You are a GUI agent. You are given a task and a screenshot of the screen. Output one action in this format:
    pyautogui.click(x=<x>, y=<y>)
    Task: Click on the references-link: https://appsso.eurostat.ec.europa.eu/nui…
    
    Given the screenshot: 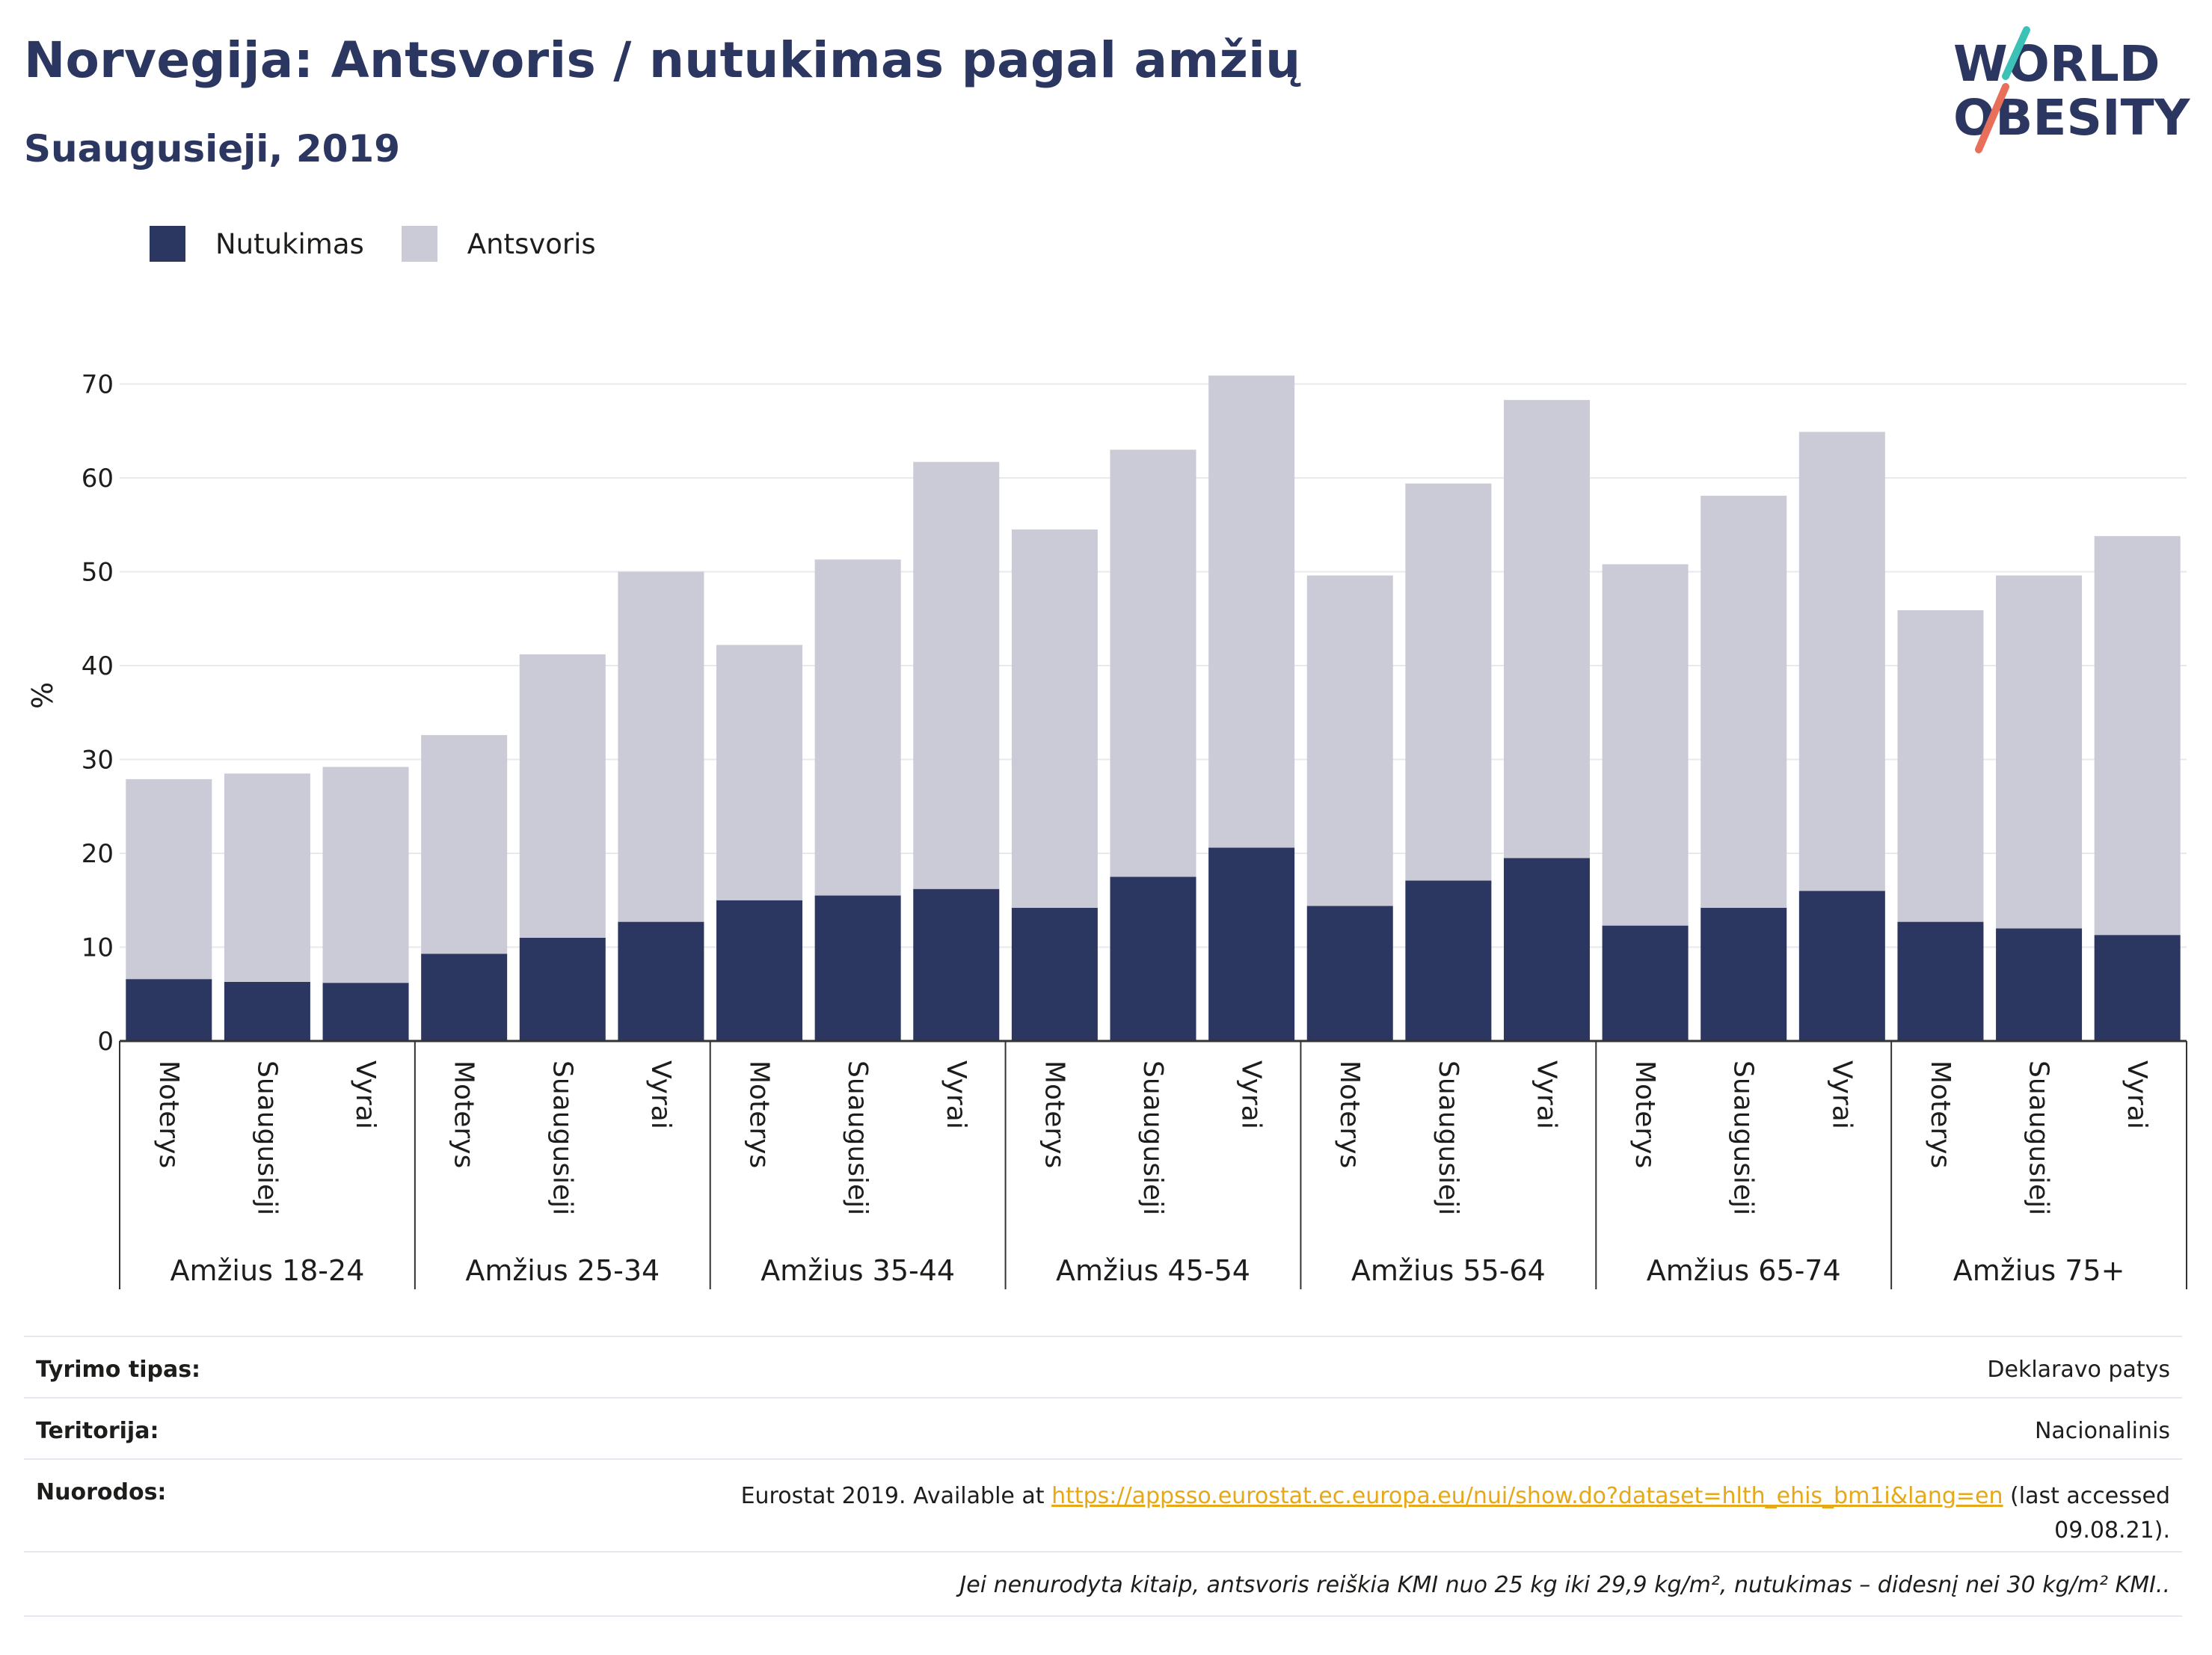 What is the action you would take?
    pyautogui.click(x=1527, y=1496)
    